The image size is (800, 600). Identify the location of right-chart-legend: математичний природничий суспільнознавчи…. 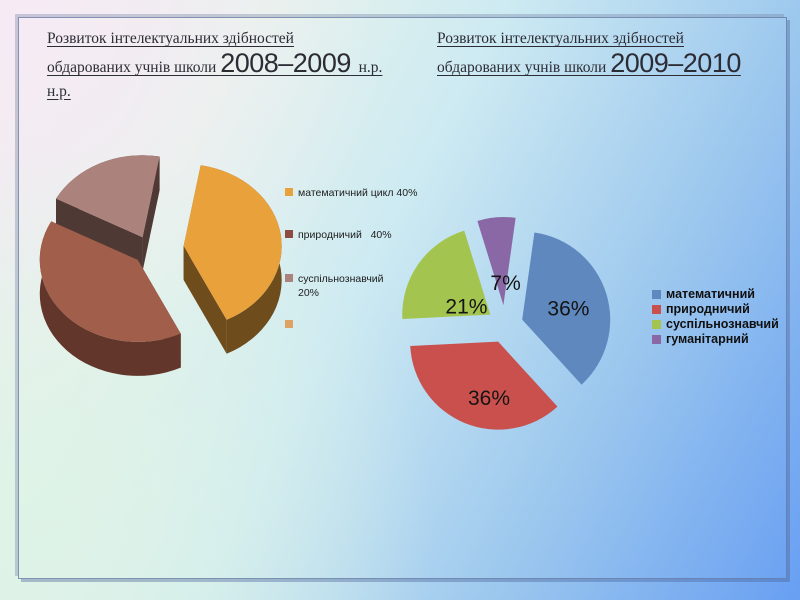
(715, 317).